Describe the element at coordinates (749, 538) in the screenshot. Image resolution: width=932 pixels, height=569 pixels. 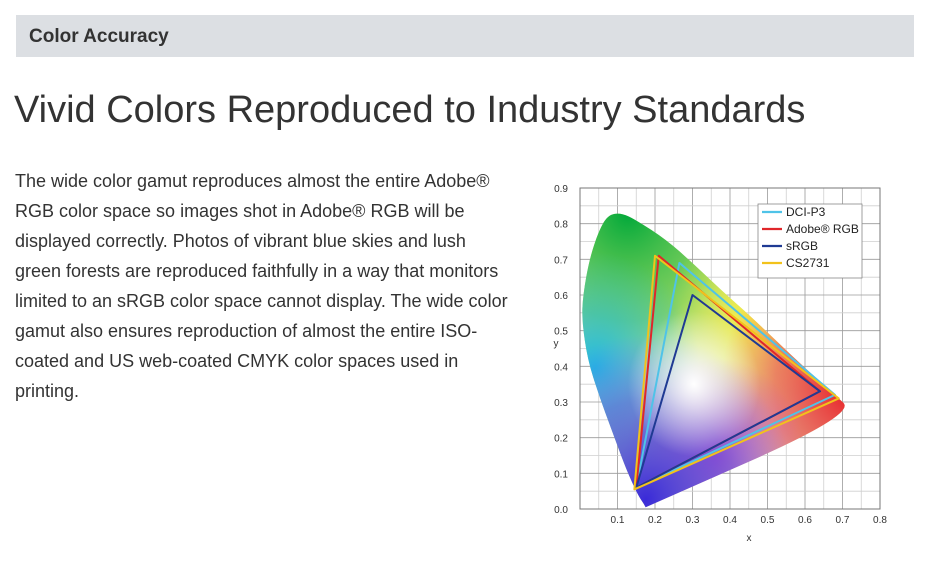
I see `x-axis-label: x` at that location.